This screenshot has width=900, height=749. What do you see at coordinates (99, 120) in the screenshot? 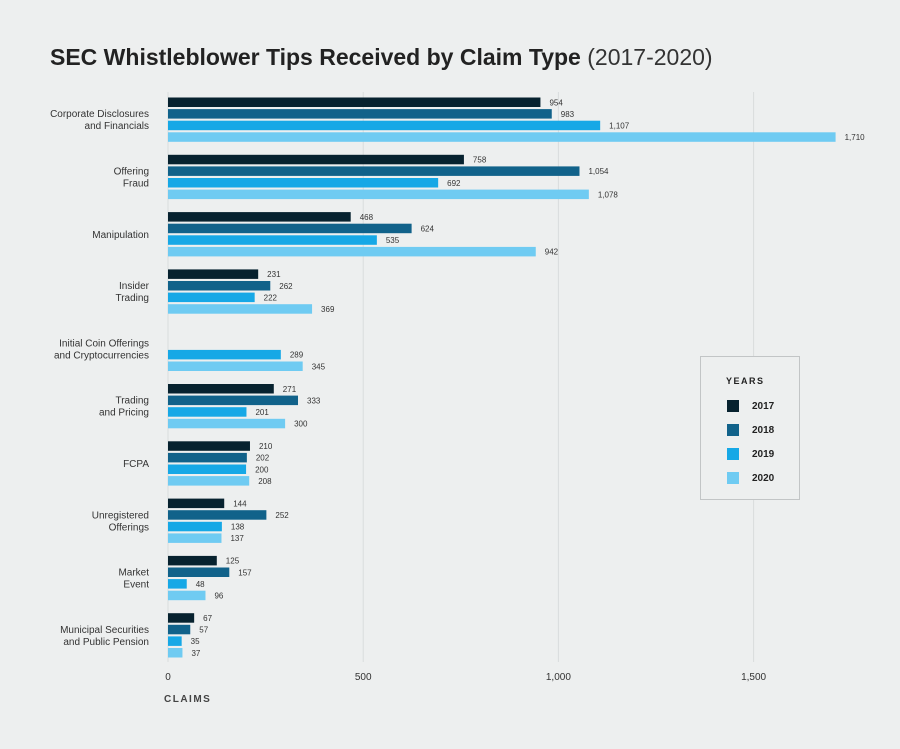
I see `category-label: Corporate Disclosures and Financials` at bounding box center [99, 120].